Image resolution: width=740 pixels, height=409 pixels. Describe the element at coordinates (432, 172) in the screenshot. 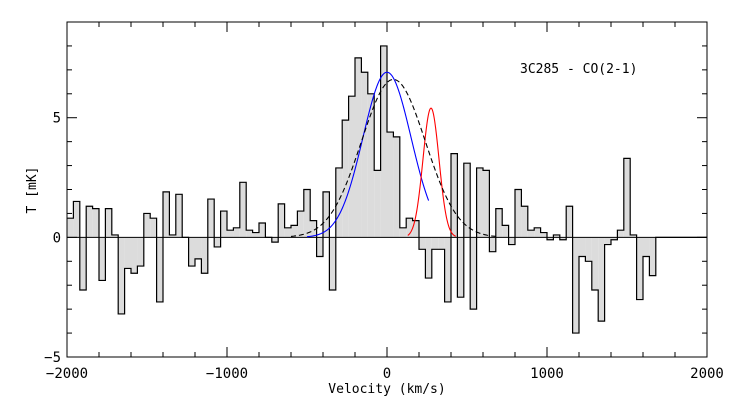

I see `red-gaussian-fit` at that location.